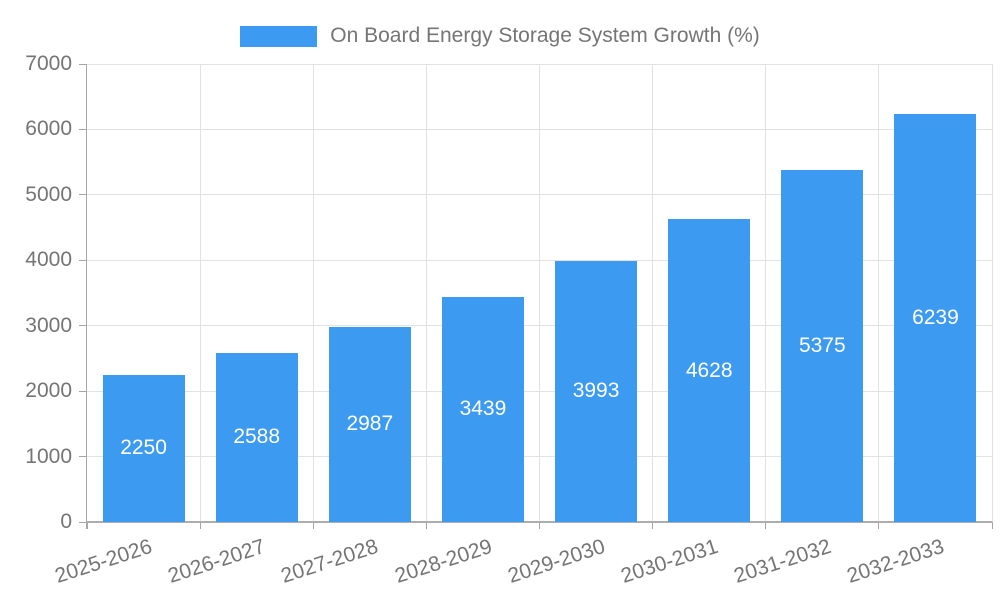 This screenshot has height=600, width=1000. I want to click on legend-swatch, so click(279, 36).